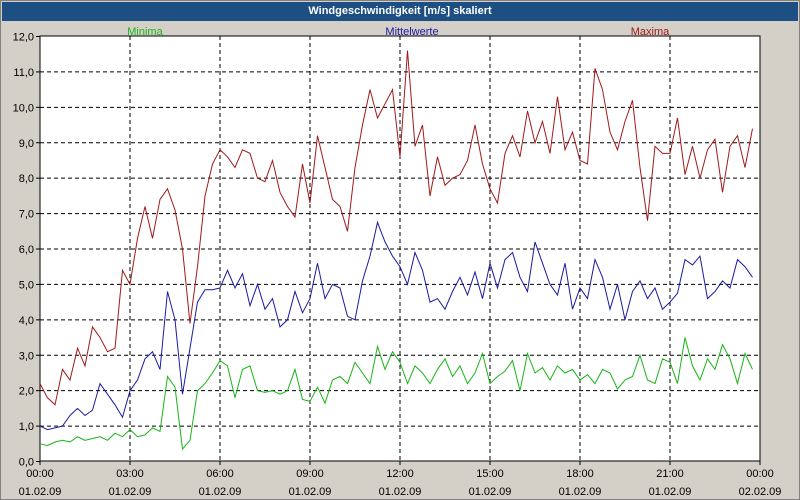  What do you see at coordinates (130, 474) in the screenshot?
I see `x-tick-time: 03:00` at bounding box center [130, 474].